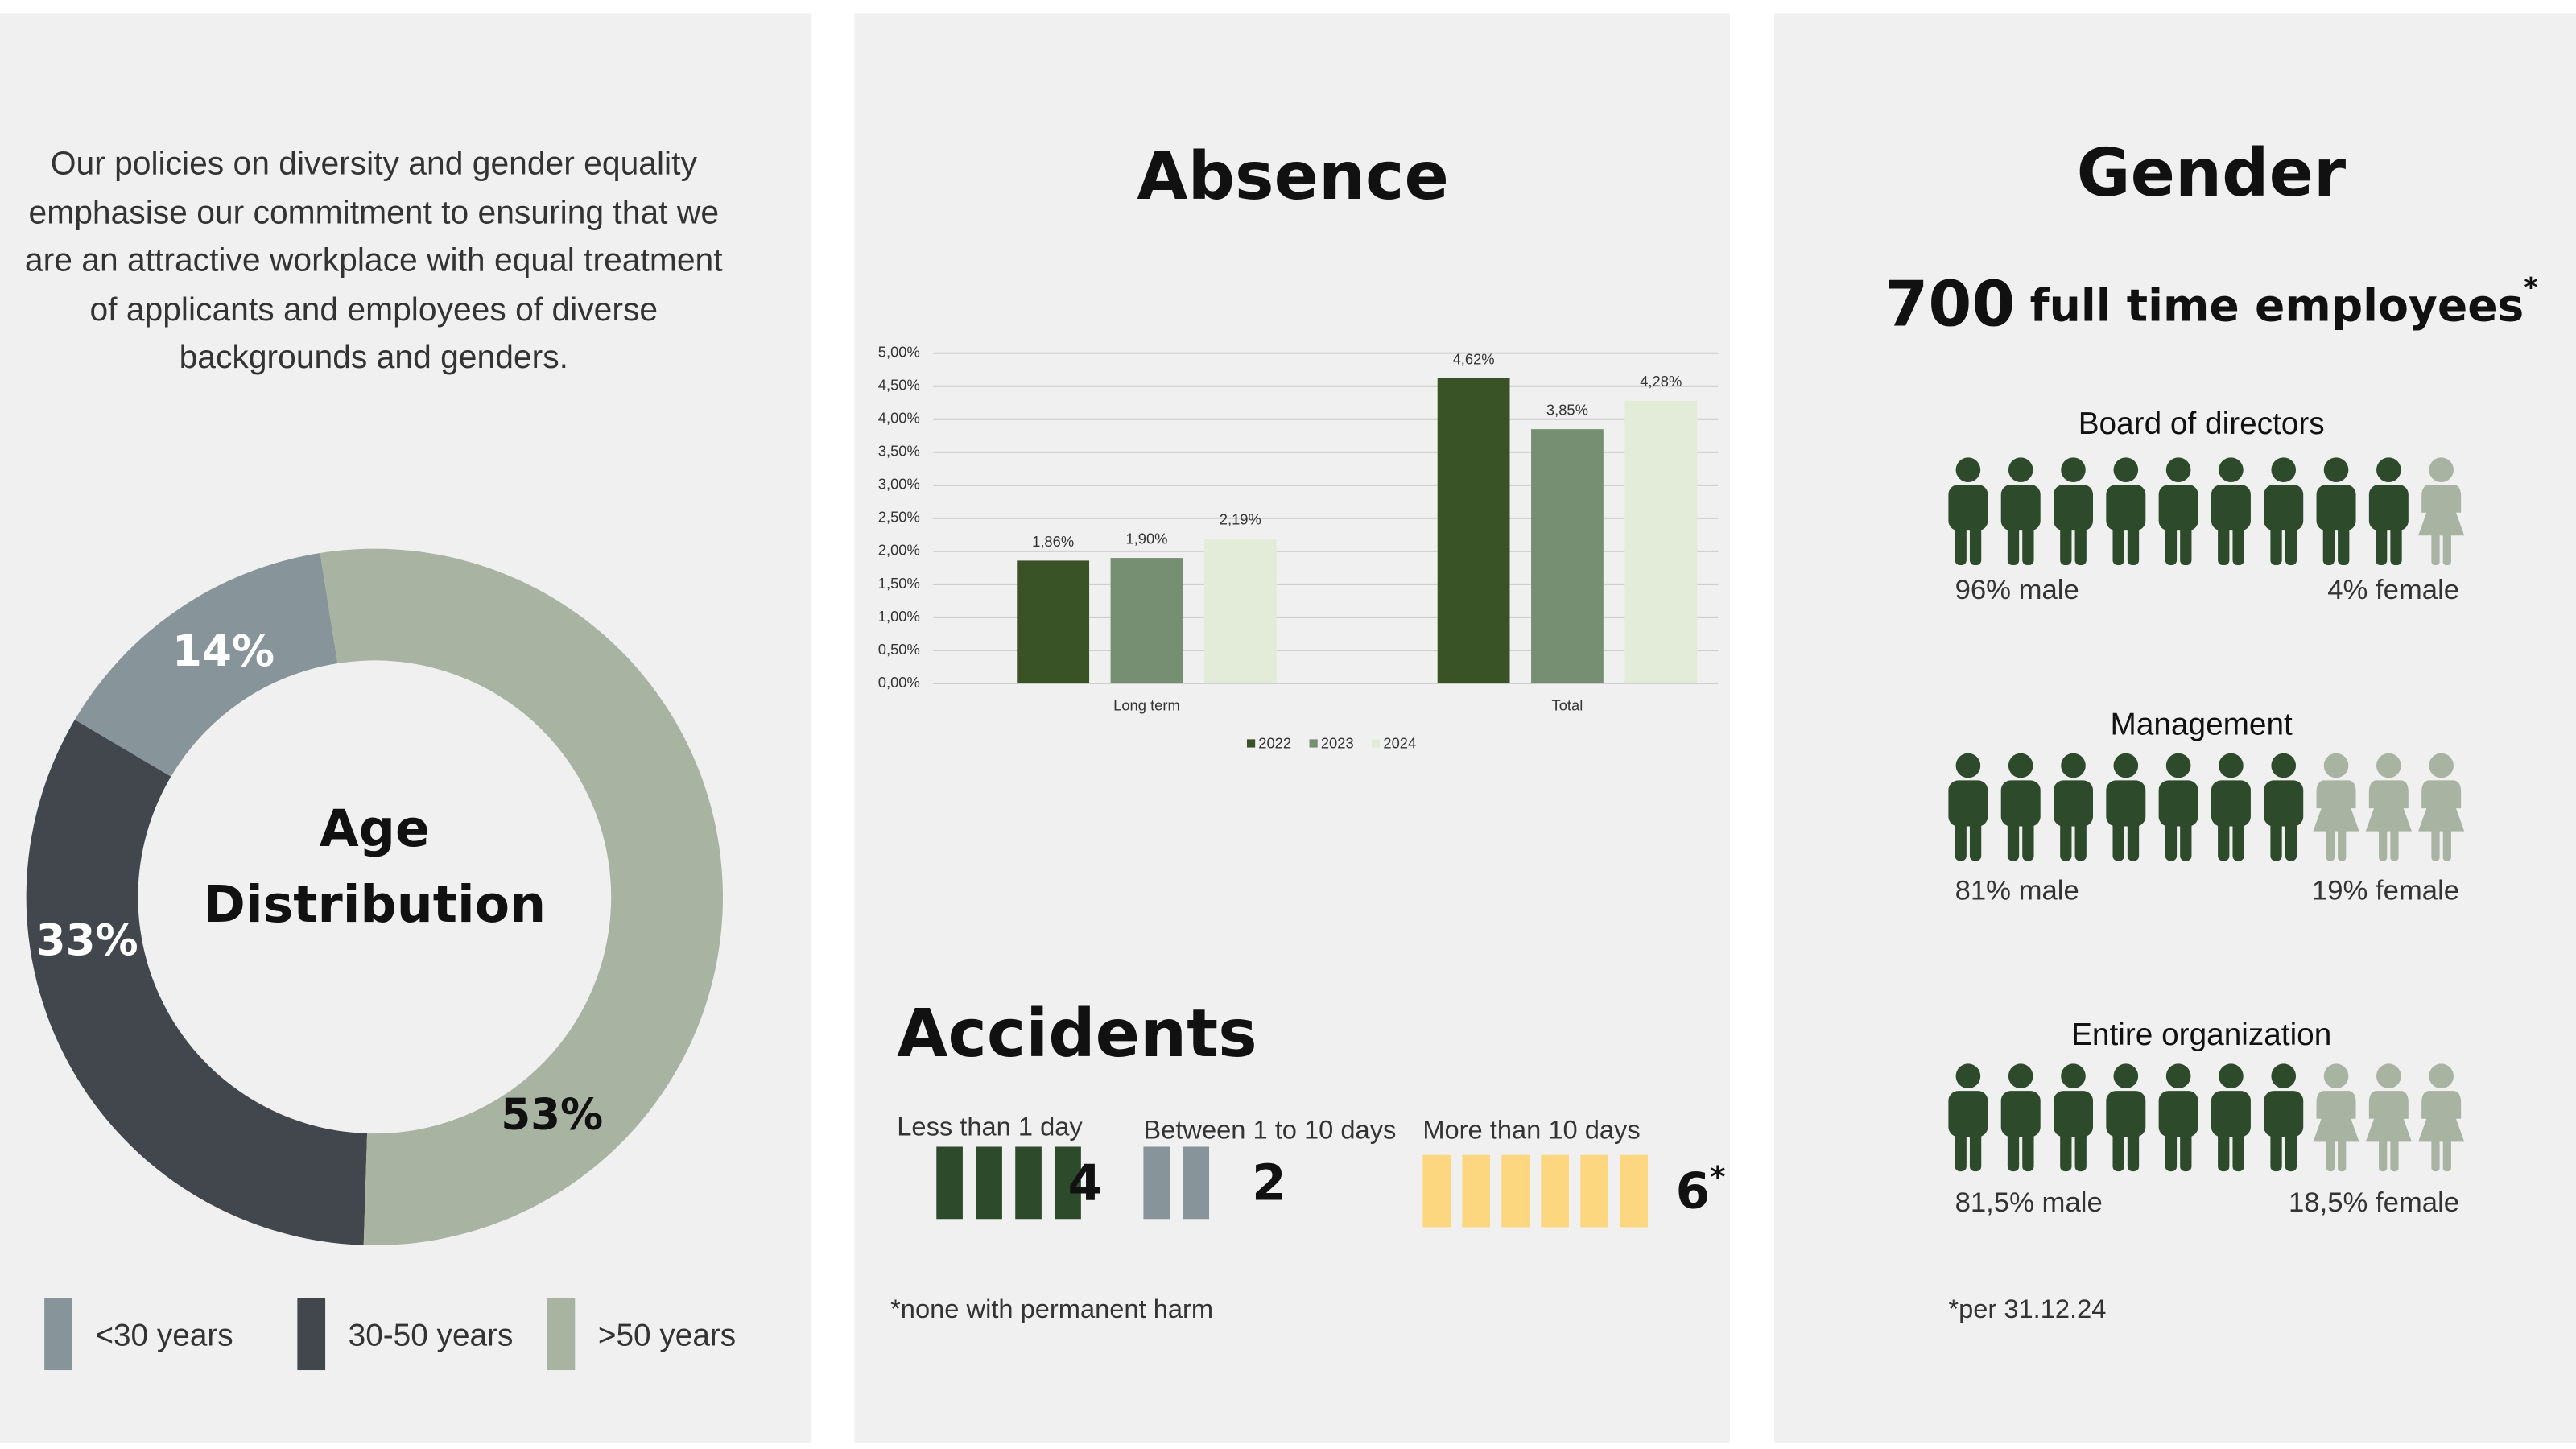  What do you see at coordinates (1567, 704) in the screenshot?
I see `x-tick-label: Total` at bounding box center [1567, 704].